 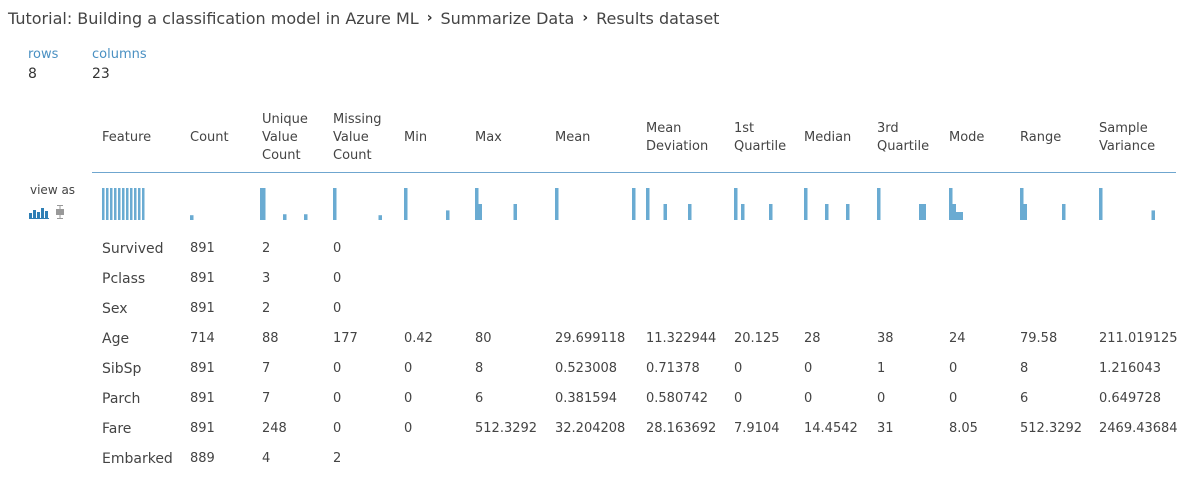 I want to click on histogram-min, so click(x=429, y=205).